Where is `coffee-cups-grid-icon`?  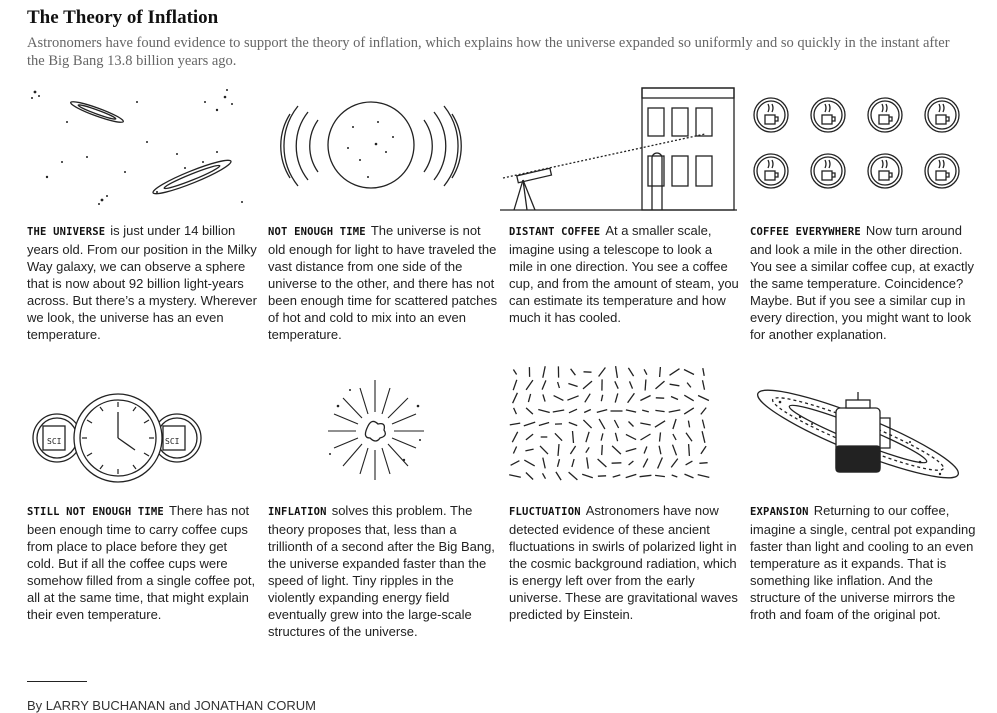 coffee-cups-grid-icon is located at coordinates (856, 143).